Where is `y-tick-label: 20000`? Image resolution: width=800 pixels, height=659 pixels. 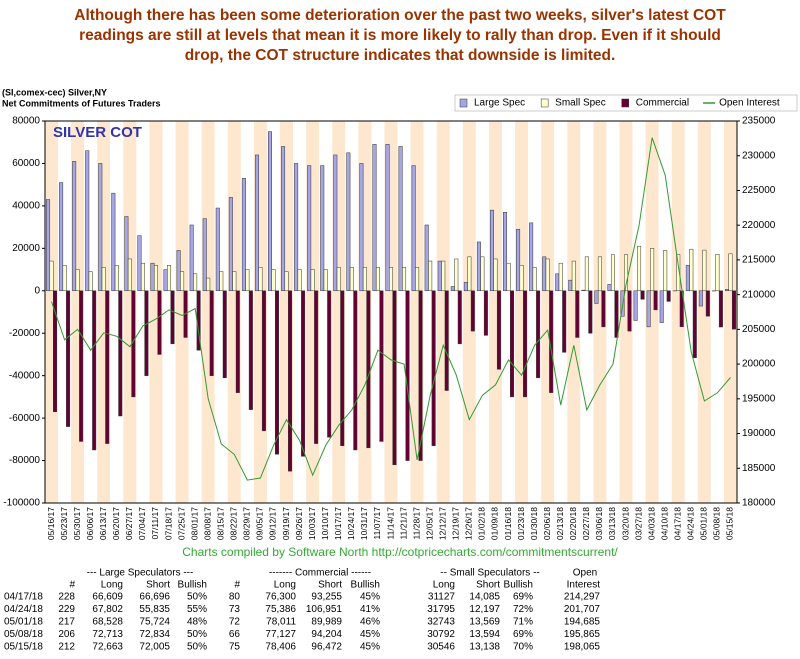
y-tick-label: 20000 is located at coordinates (26, 248).